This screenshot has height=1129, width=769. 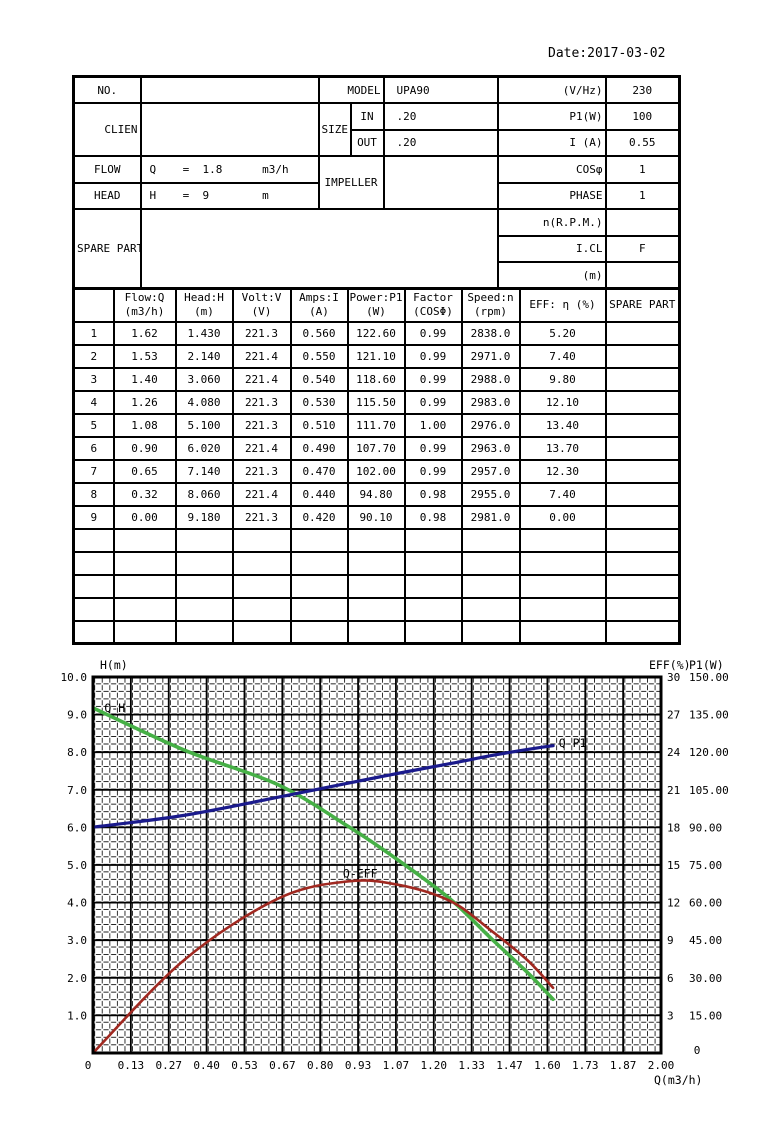 I want to click on client-value, so click(x=229, y=129).